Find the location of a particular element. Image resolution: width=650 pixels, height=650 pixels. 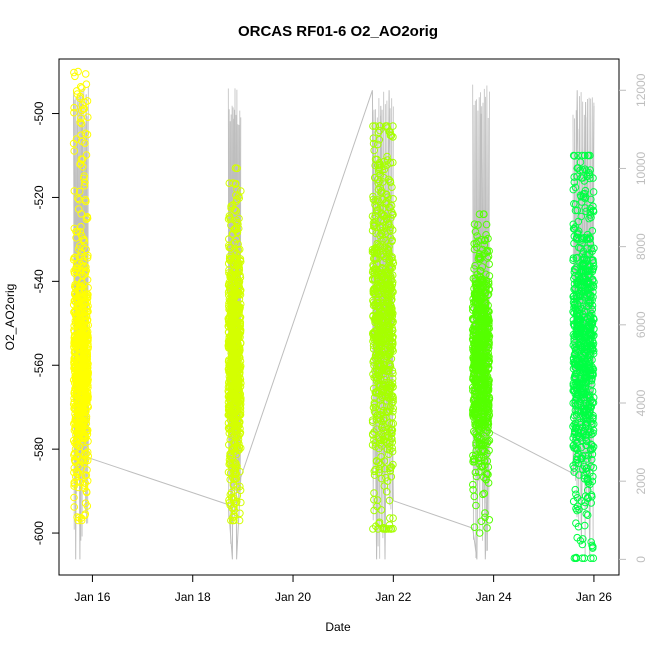

y-tick-label: -600 is located at coordinates (39, 533).